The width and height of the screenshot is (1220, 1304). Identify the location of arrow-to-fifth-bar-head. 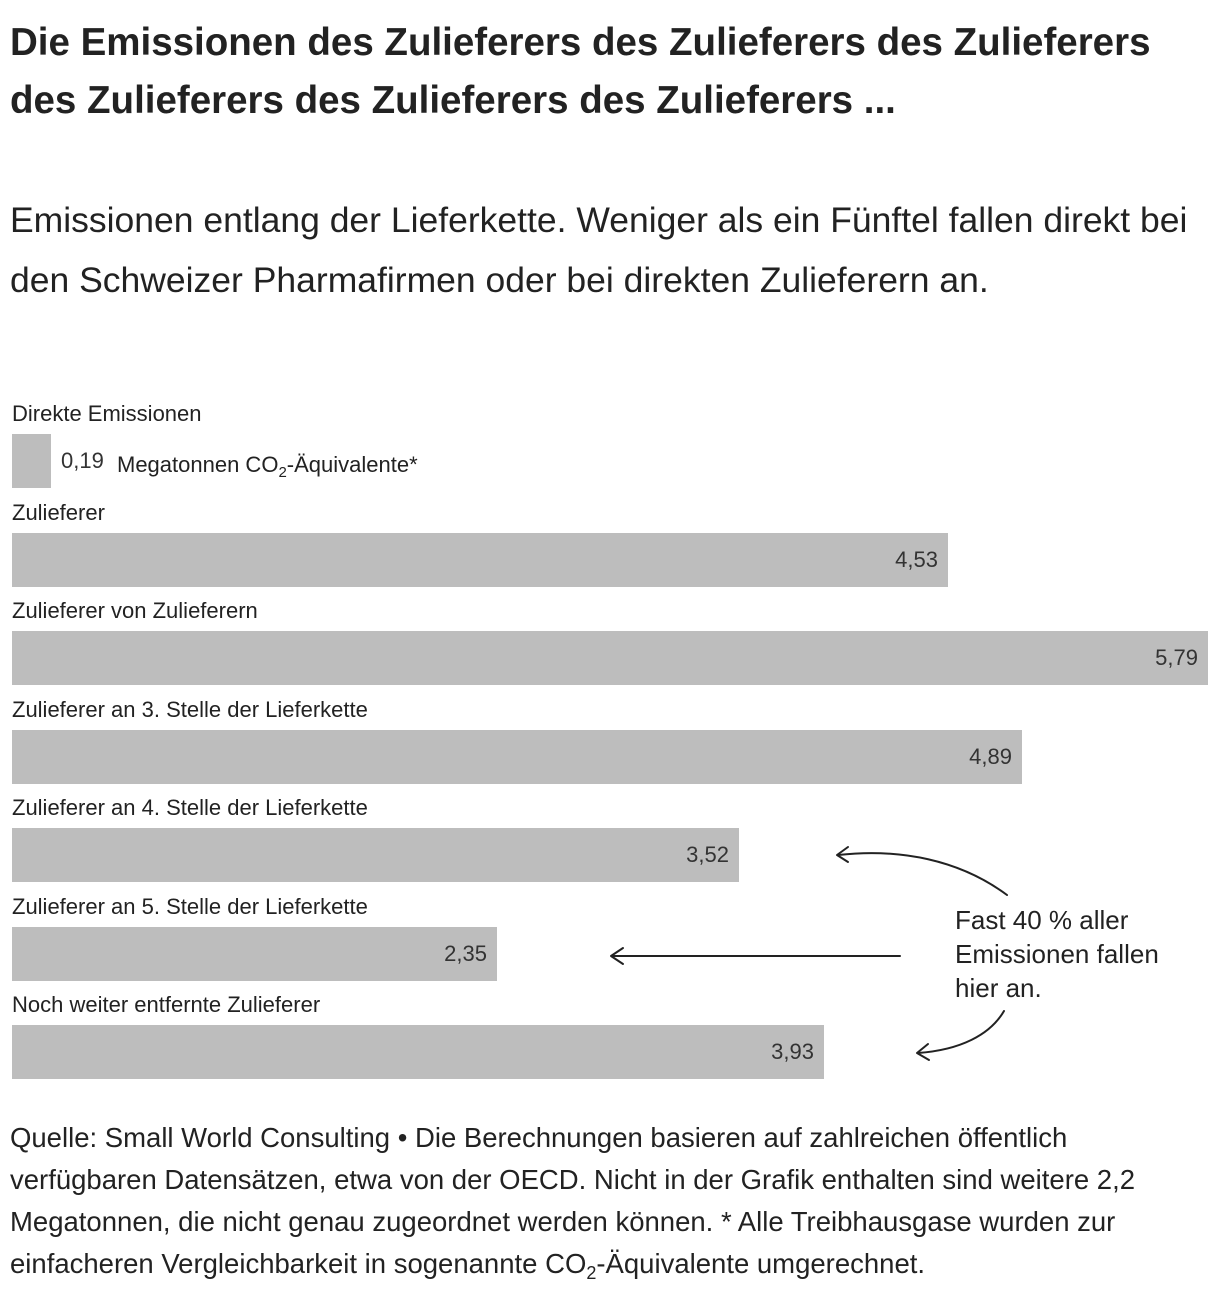
(617, 956).